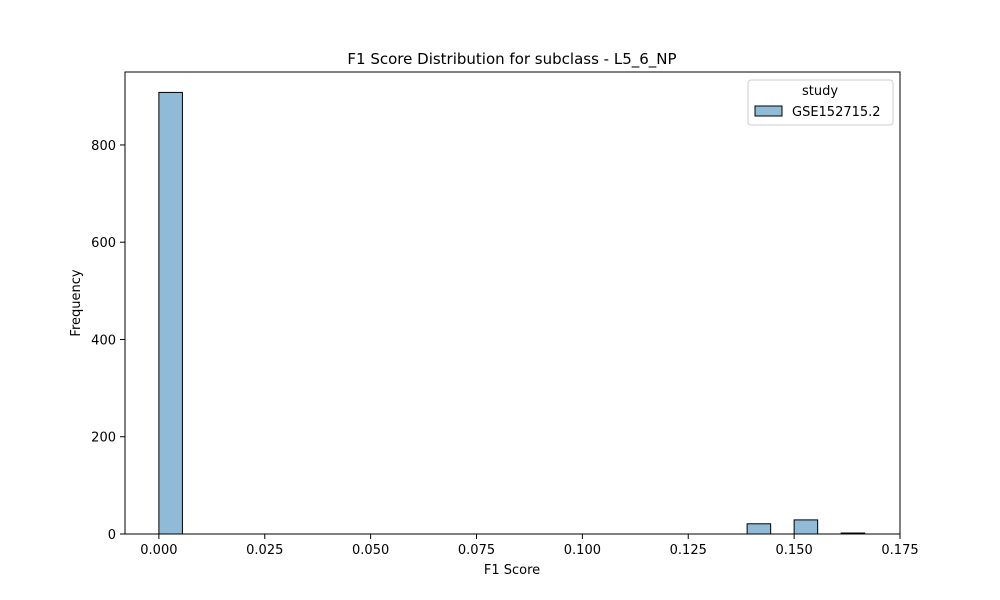 This screenshot has width=1000, height=600. What do you see at coordinates (103, 340) in the screenshot?
I see `y-tick-label: 400` at bounding box center [103, 340].